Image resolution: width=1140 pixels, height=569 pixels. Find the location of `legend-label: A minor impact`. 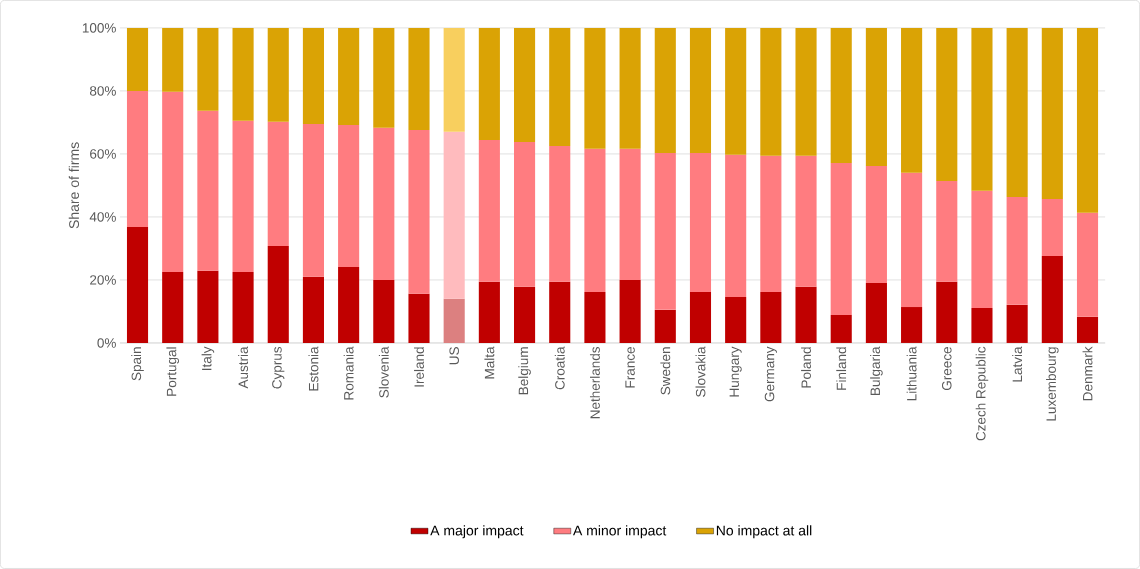

legend-label: A minor impact is located at coordinates (620, 532).